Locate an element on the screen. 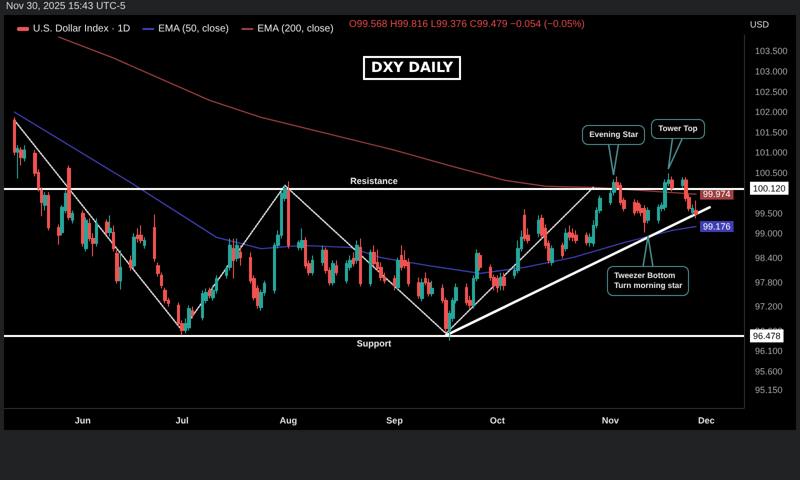 The width and height of the screenshot is (800, 480). annotation: Evening Star is located at coordinates (614, 135).